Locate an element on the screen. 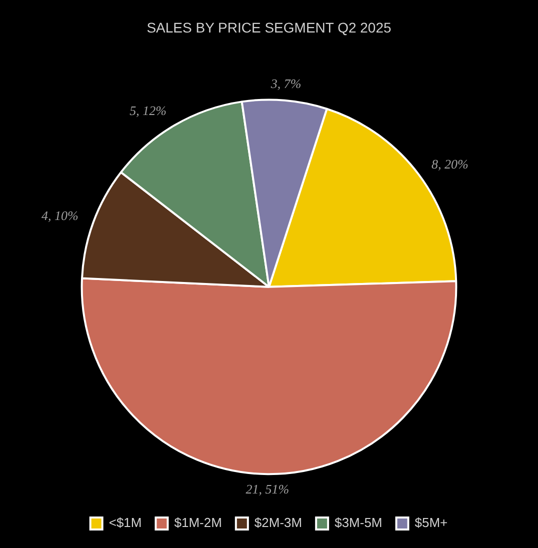 The image size is (538, 548). legend-label: $1M-2M is located at coordinates (198, 522).